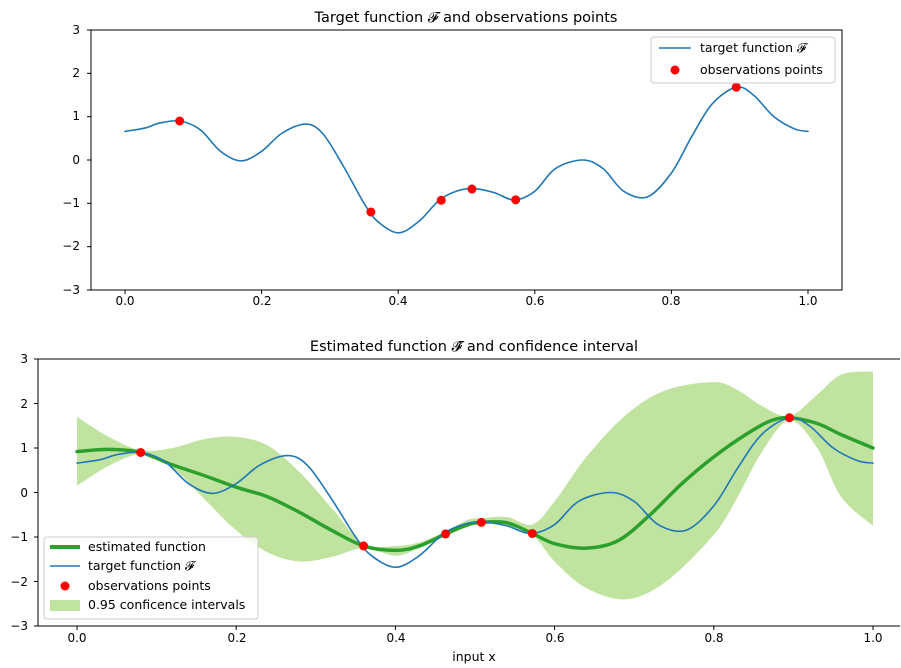  I want to click on top-legend-observations-label: observations points, so click(761, 69).